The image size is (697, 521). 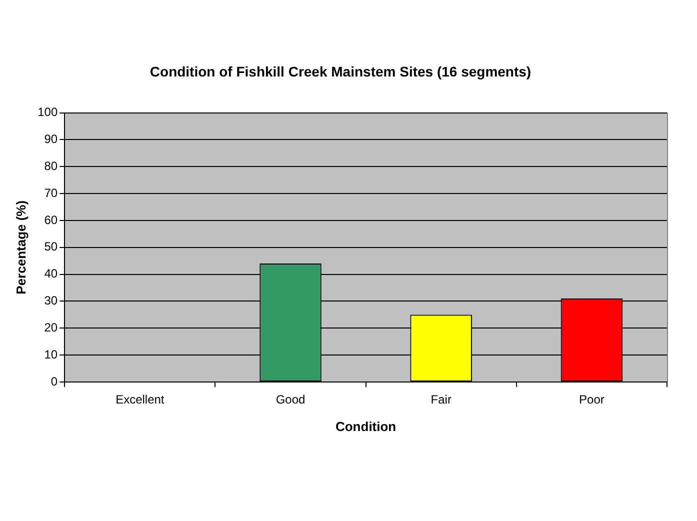 I want to click on y-tick-label: 90, so click(x=51, y=139).